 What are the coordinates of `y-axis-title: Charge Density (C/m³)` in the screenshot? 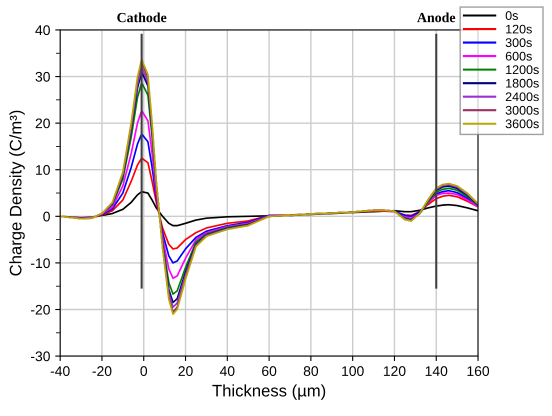 It's located at (17, 193).